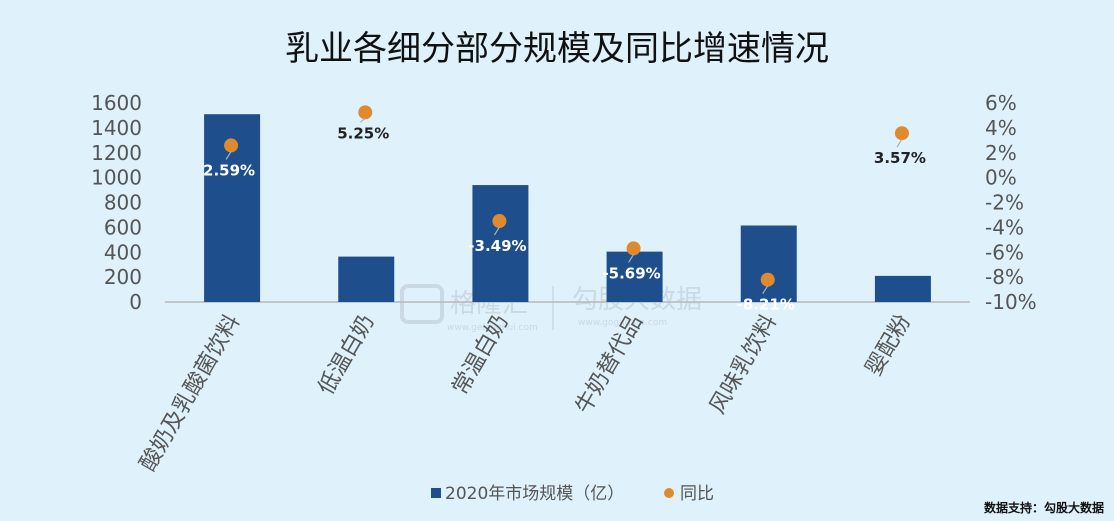 The image size is (1114, 521). What do you see at coordinates (766, 305) in the screenshot?
I see `yoy-data-label: -8.21%` at bounding box center [766, 305].